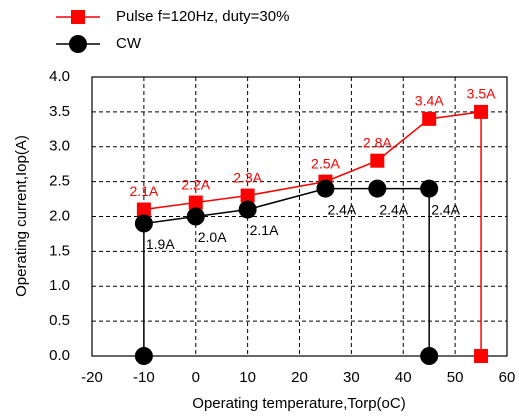 Image resolution: width=519 pixels, height=416 pixels. What do you see at coordinates (59, 320) in the screenshot?
I see `y-tick-label: 0.5` at bounding box center [59, 320].